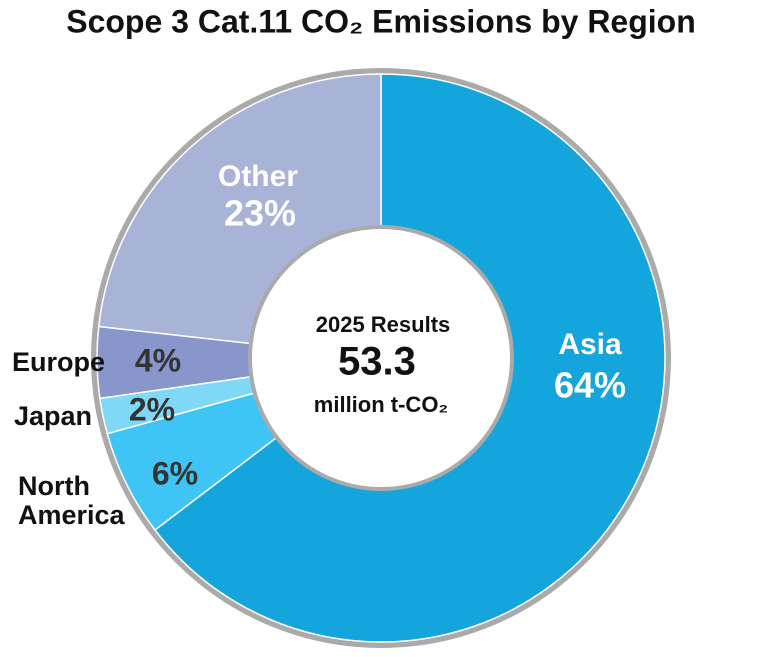 The width and height of the screenshot is (763, 657). I want to click on center-unit: million t-CO₂, so click(381, 404).